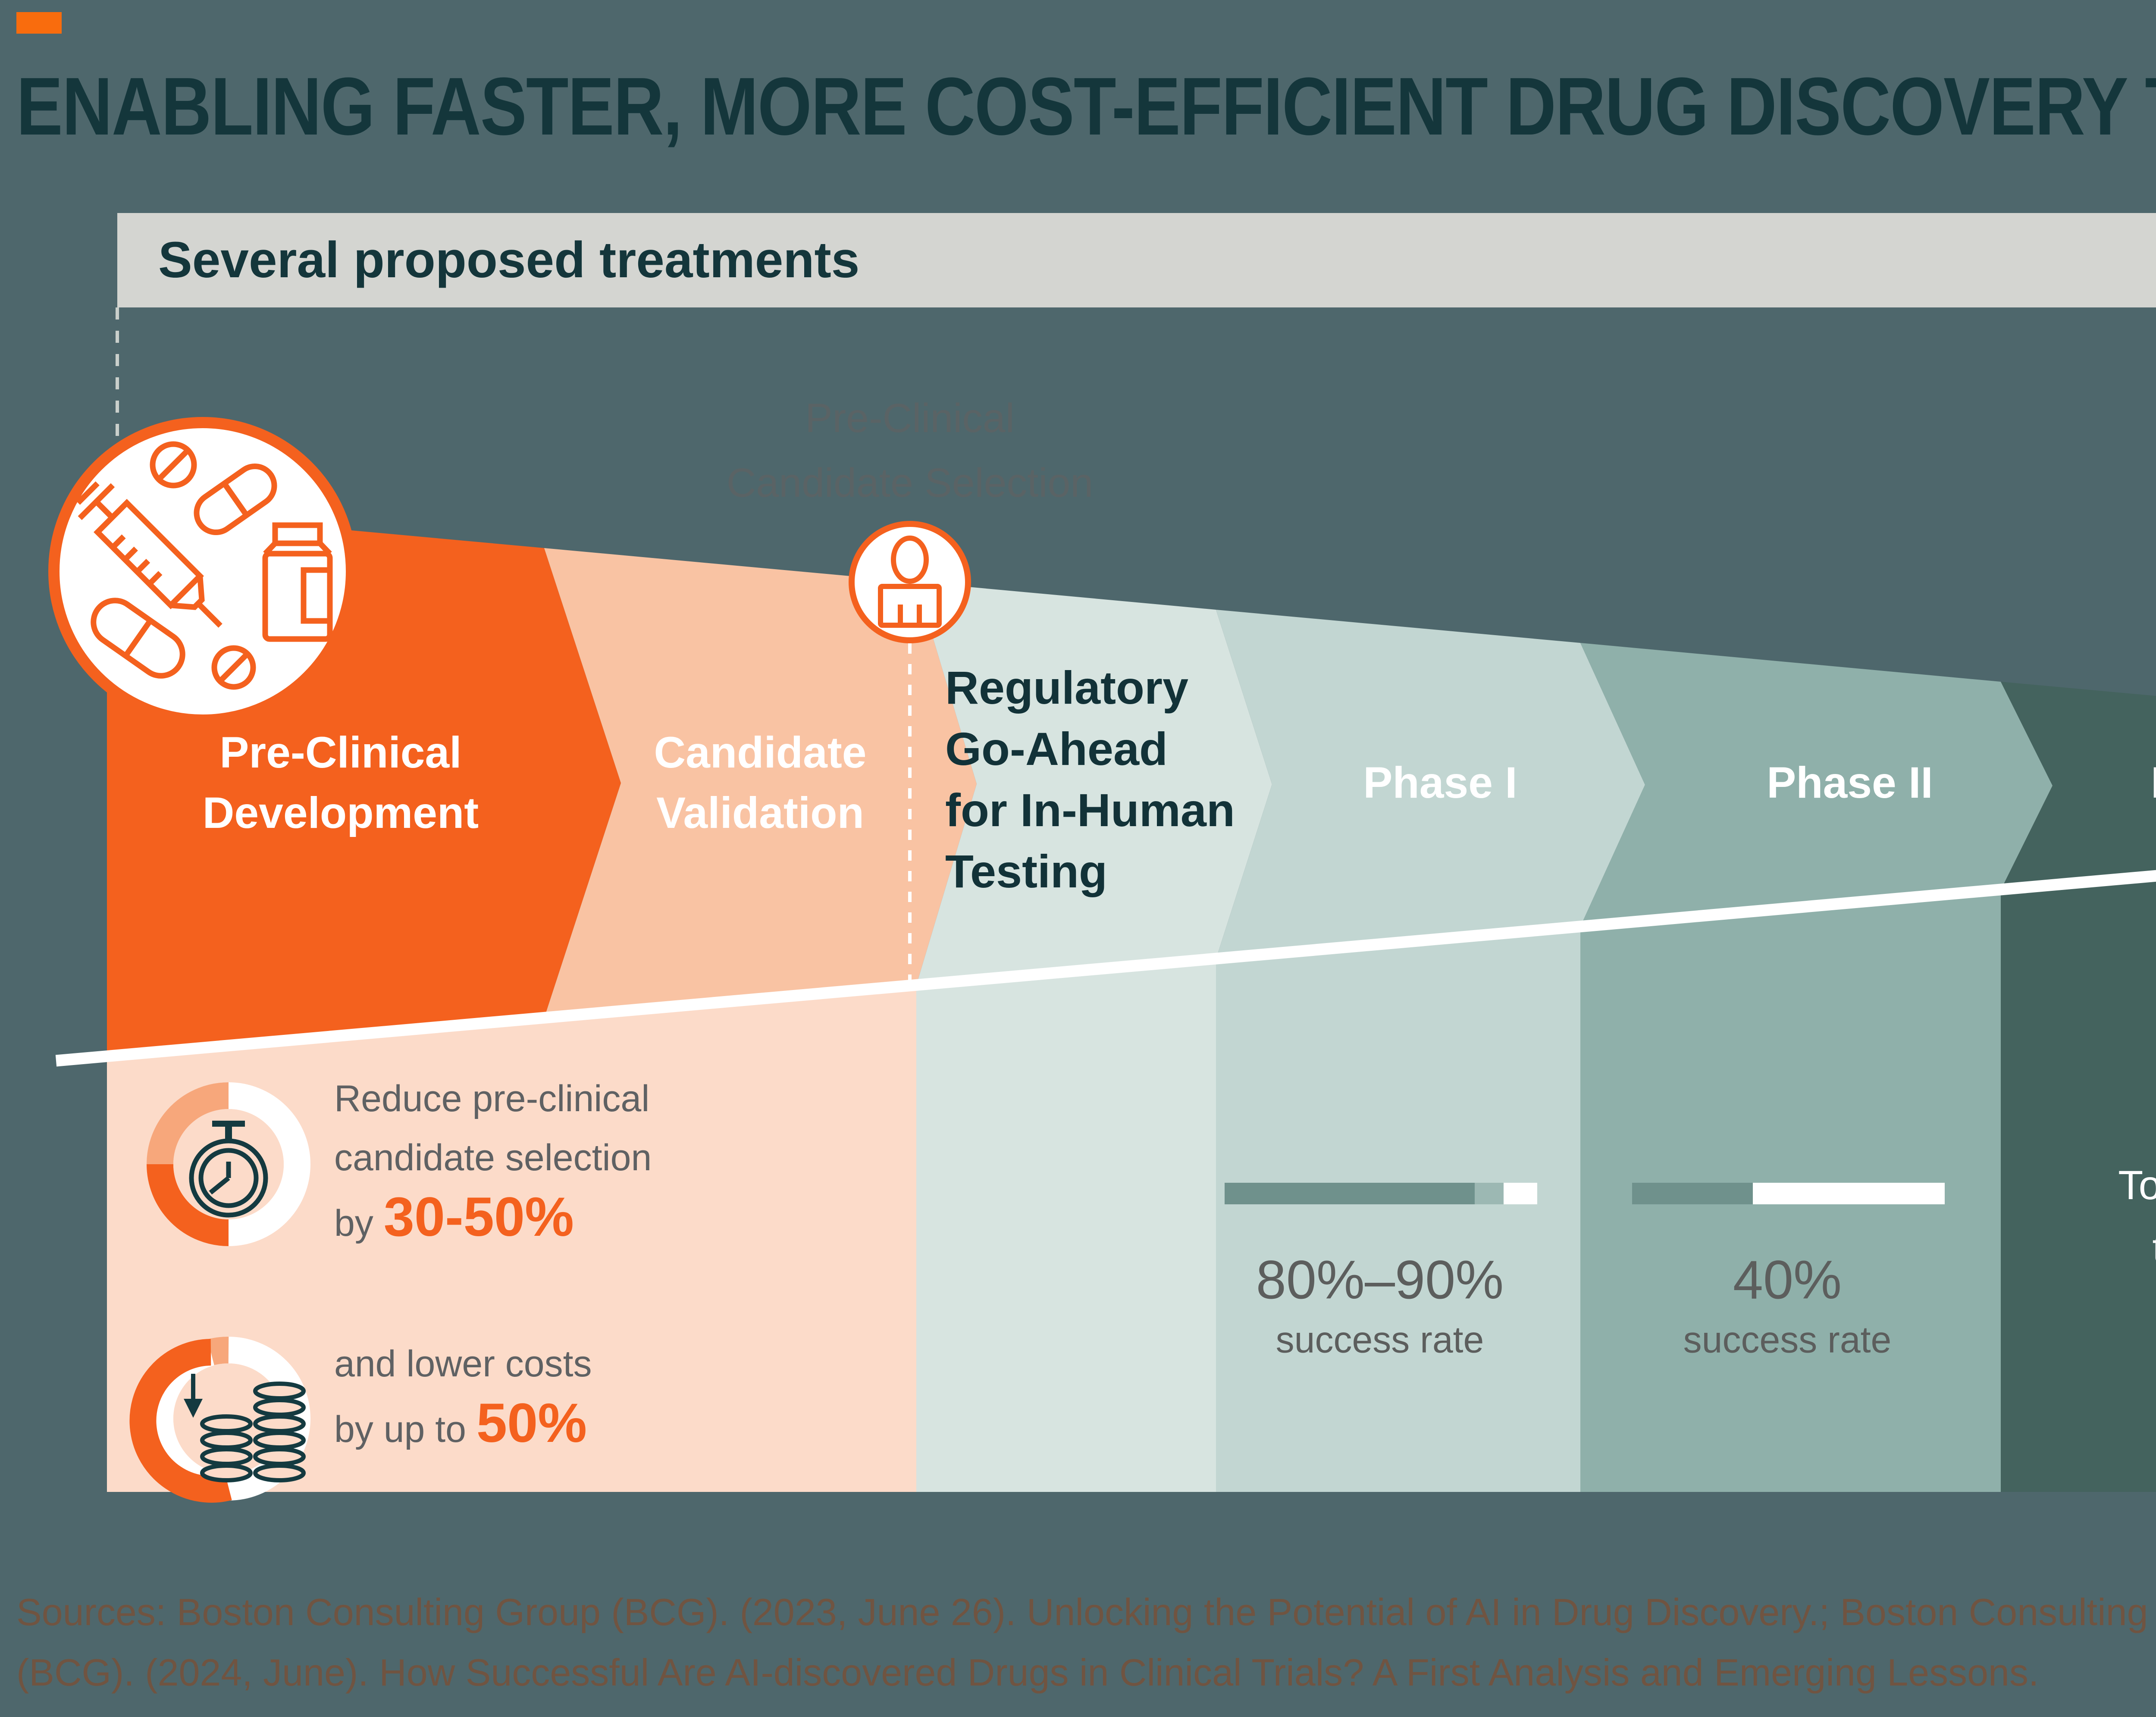 The width and height of the screenshot is (2156, 1717). I want to click on stage-label-phase2: Phase II, so click(1850, 783).